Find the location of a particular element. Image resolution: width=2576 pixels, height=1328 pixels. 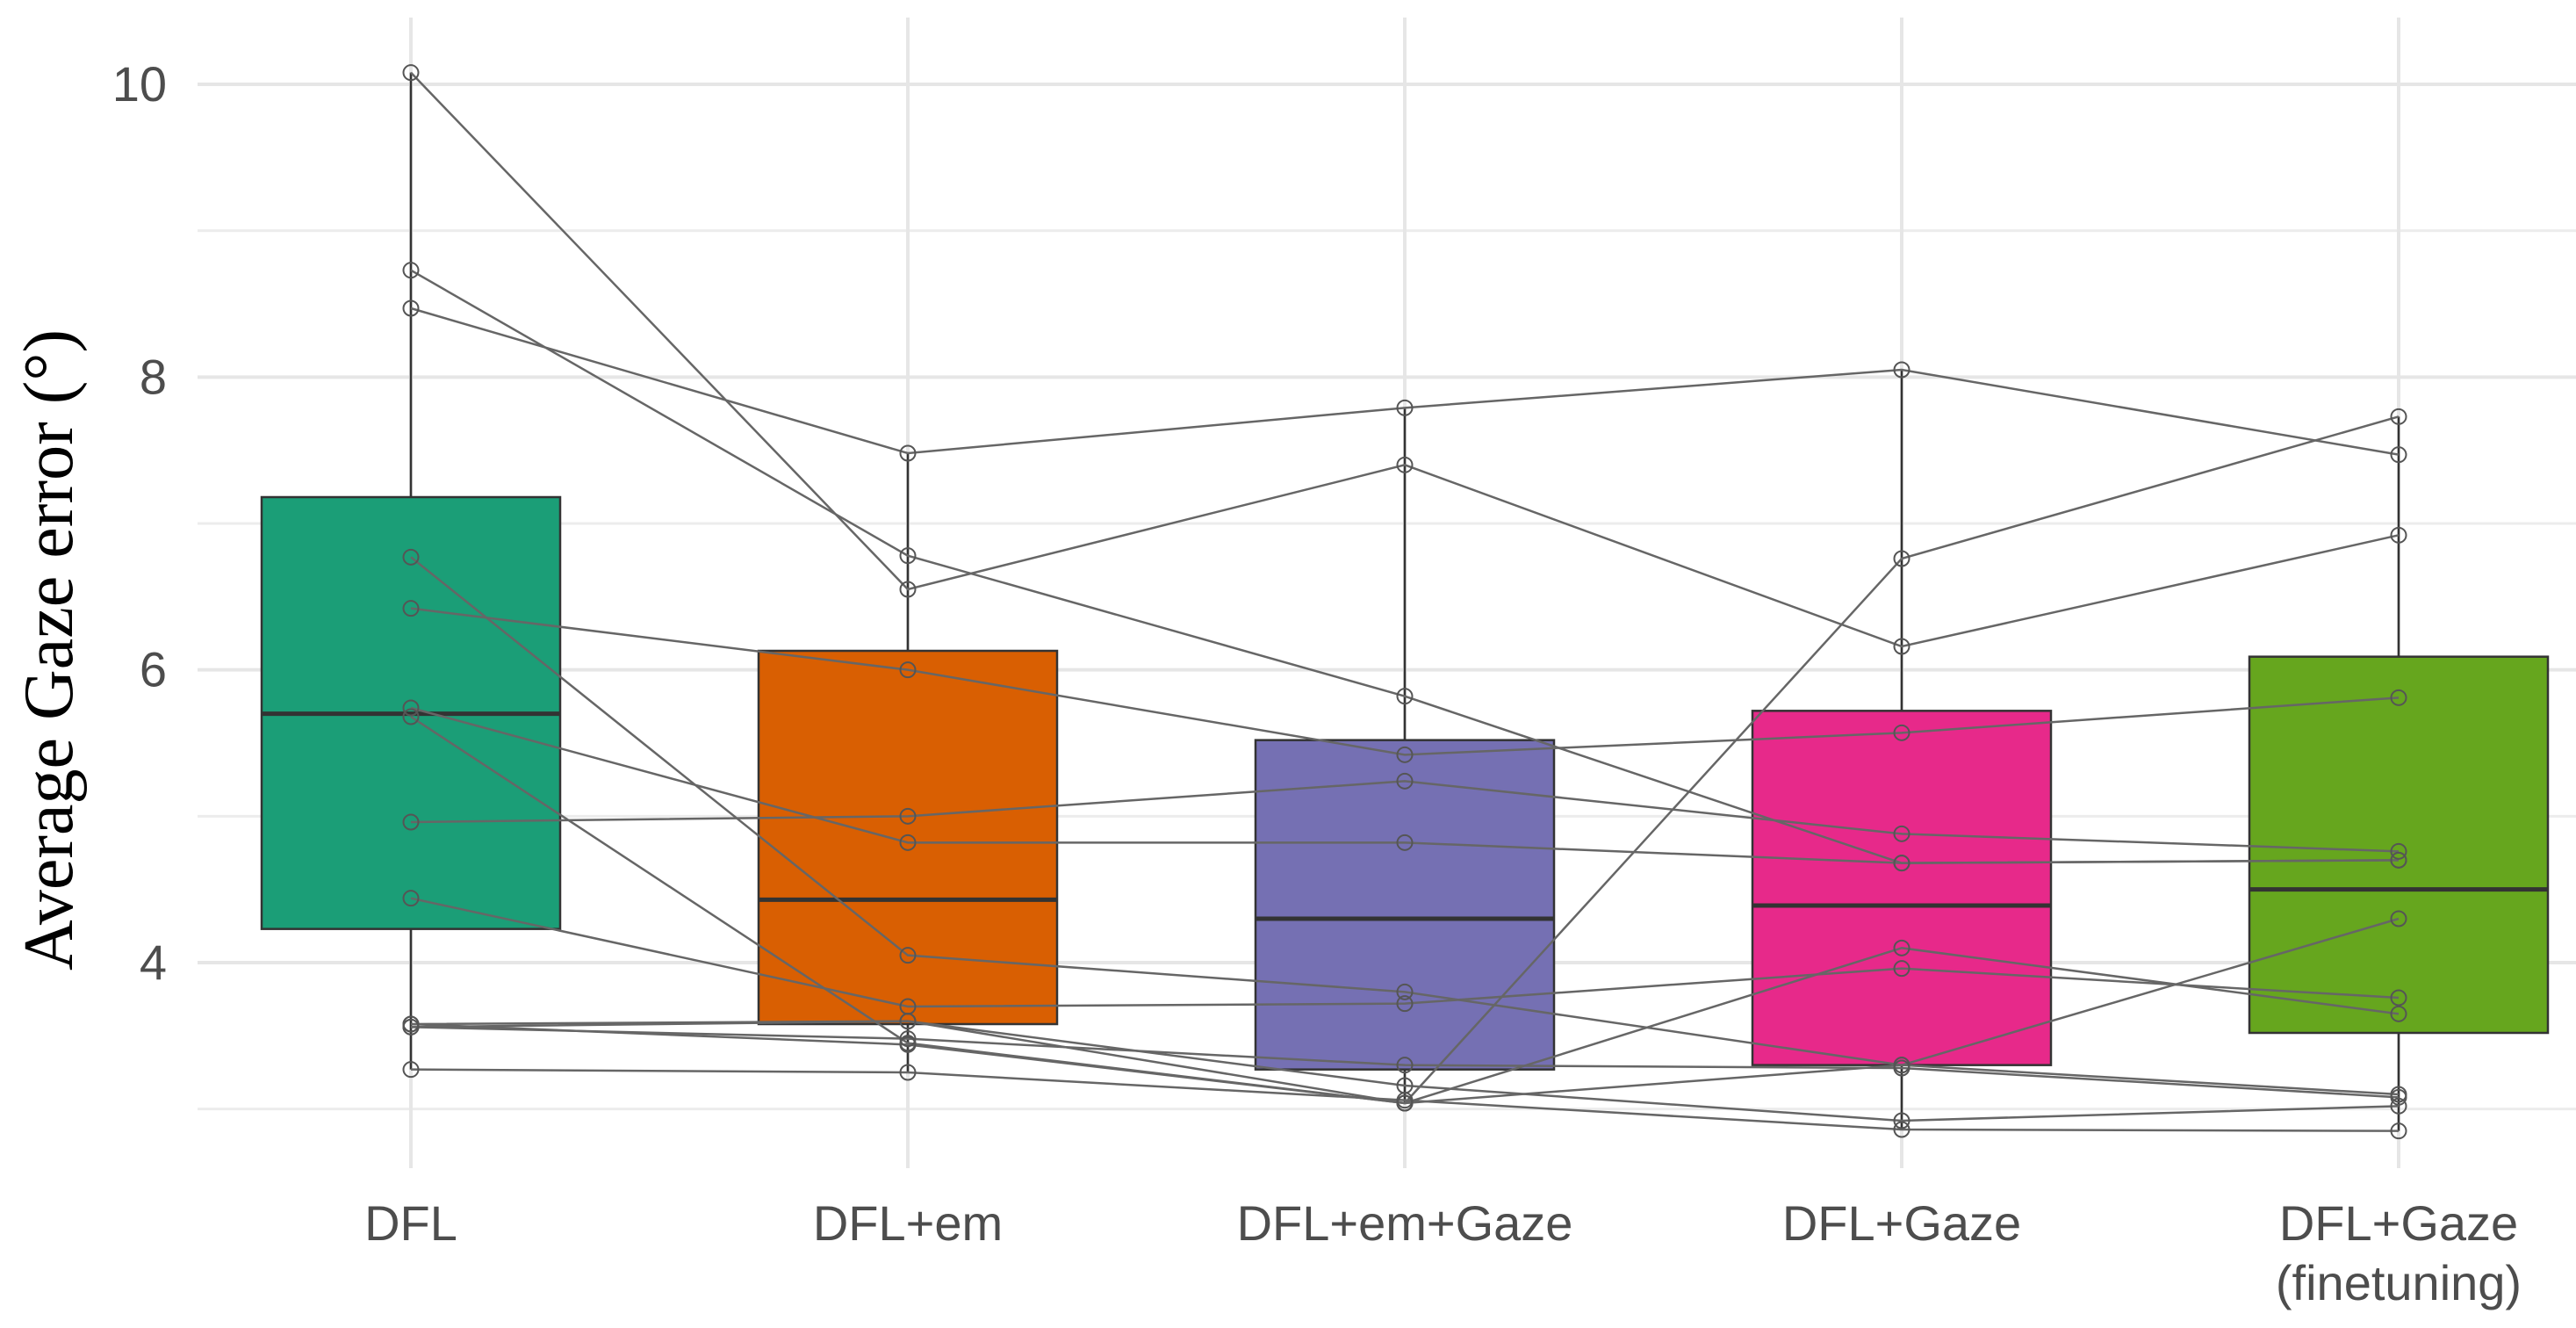

y-axis-title: Average Gaze error (°) is located at coordinates (49, 650).